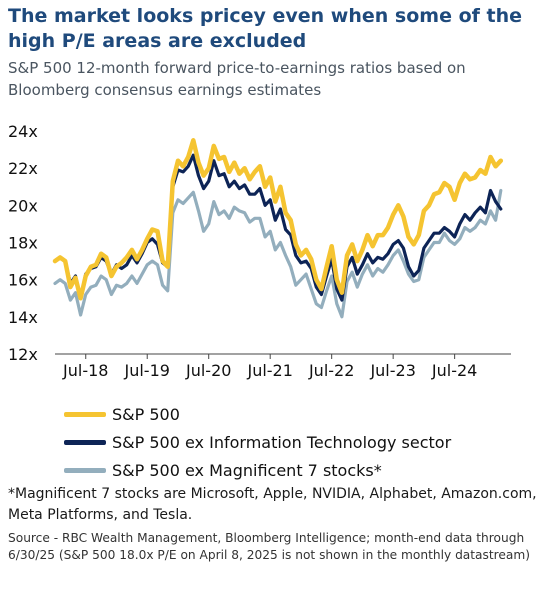 Image resolution: width=549 pixels, height=595 pixels. I want to click on legend-swatch-ex-tech, so click(85, 442).